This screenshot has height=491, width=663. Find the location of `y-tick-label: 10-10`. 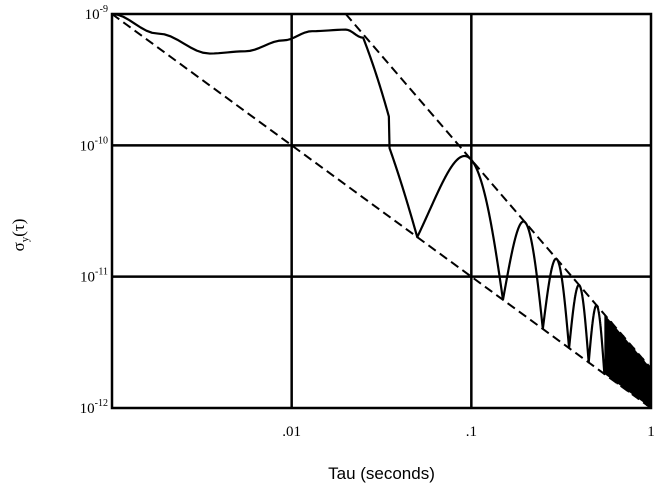

y-tick-label: 10-10 is located at coordinates (94, 144).